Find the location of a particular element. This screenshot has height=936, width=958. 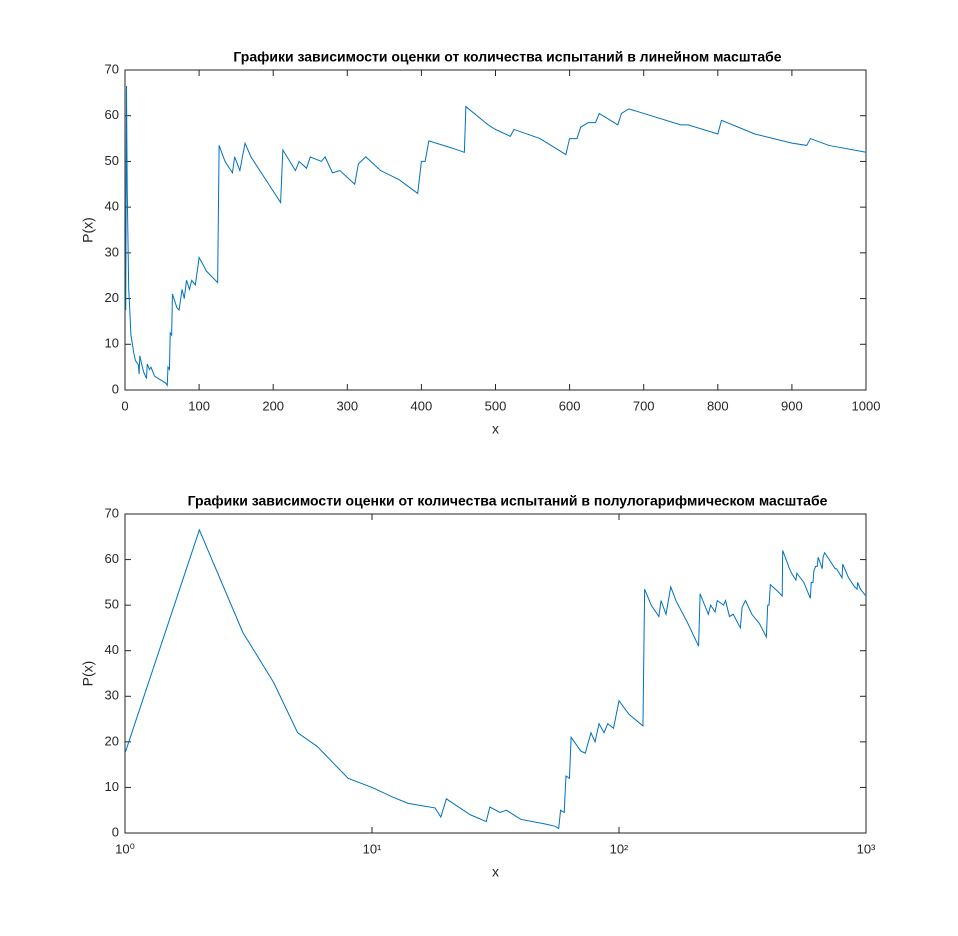

x-tick-label: 10¹ is located at coordinates (372, 848).